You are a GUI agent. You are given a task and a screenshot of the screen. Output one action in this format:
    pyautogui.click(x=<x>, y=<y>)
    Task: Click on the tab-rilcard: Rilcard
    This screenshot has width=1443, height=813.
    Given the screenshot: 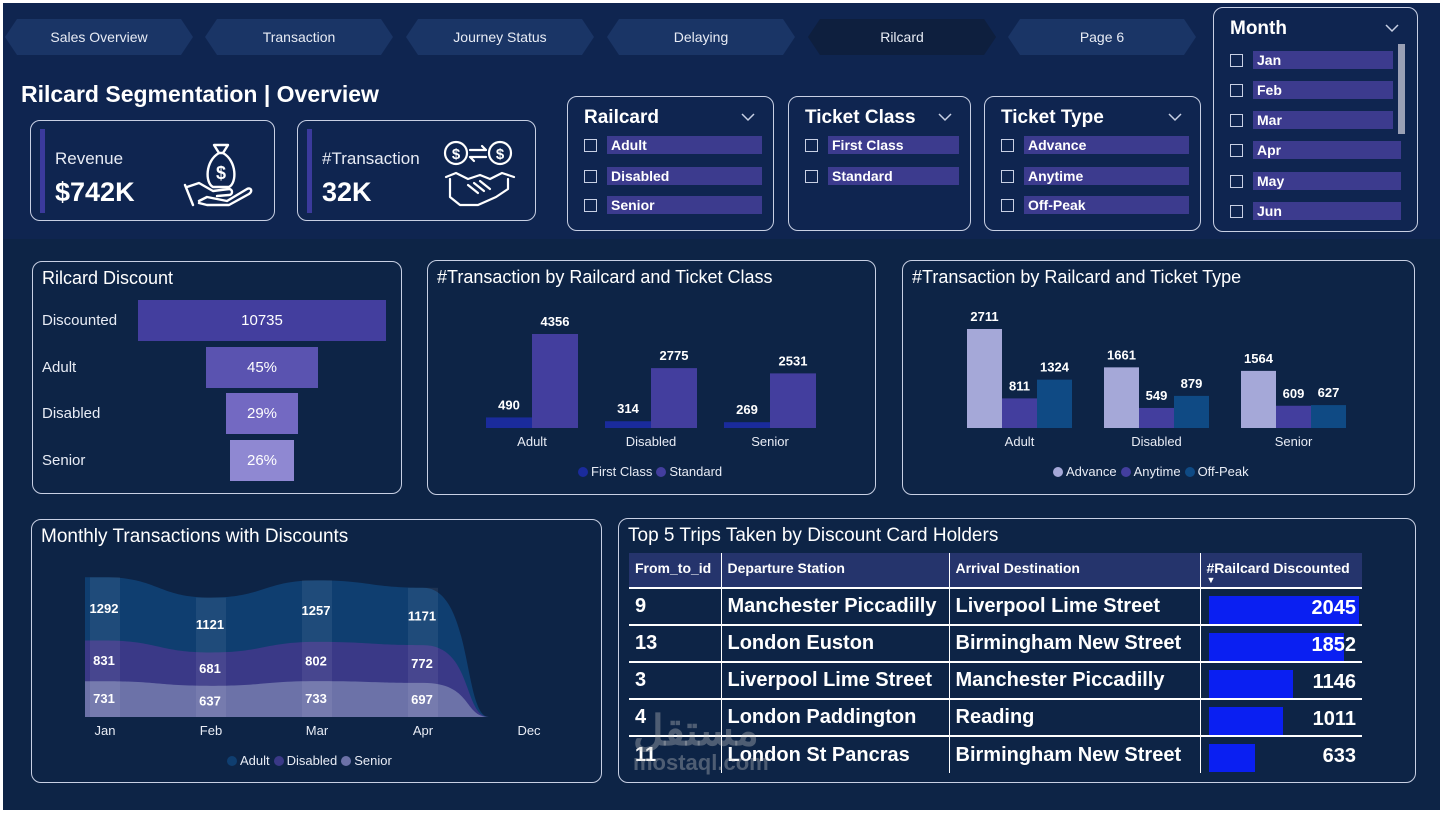 What is the action you would take?
    pyautogui.click(x=902, y=37)
    